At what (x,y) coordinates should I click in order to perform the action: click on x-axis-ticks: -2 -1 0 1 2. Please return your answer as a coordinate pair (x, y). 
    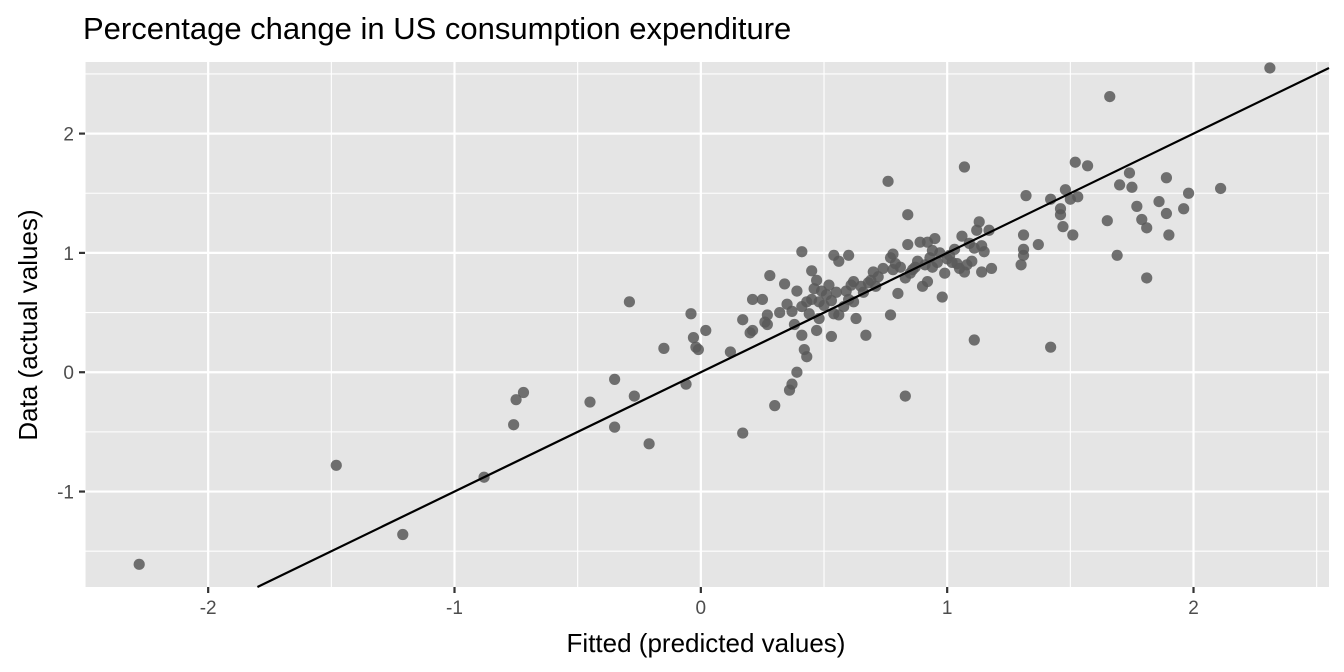
    Looking at the image, I should click on (699, 603).